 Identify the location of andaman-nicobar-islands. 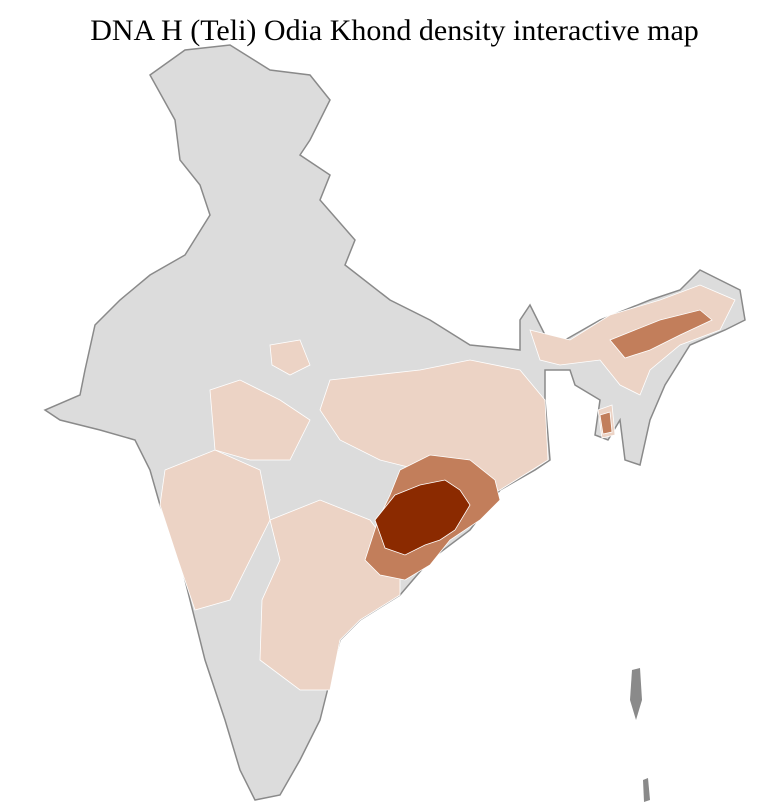
(640, 735).